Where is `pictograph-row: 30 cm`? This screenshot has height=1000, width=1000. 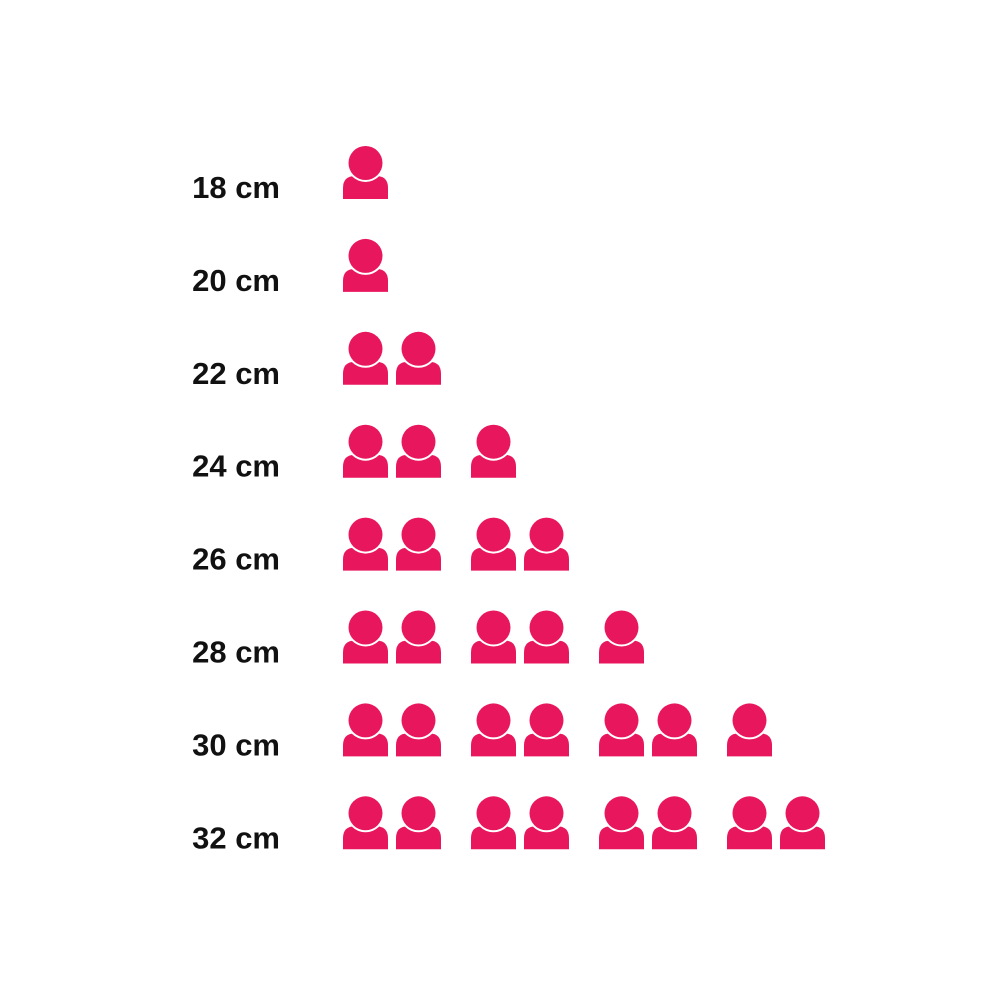 pictograph-row: 30 cm is located at coordinates (482, 731).